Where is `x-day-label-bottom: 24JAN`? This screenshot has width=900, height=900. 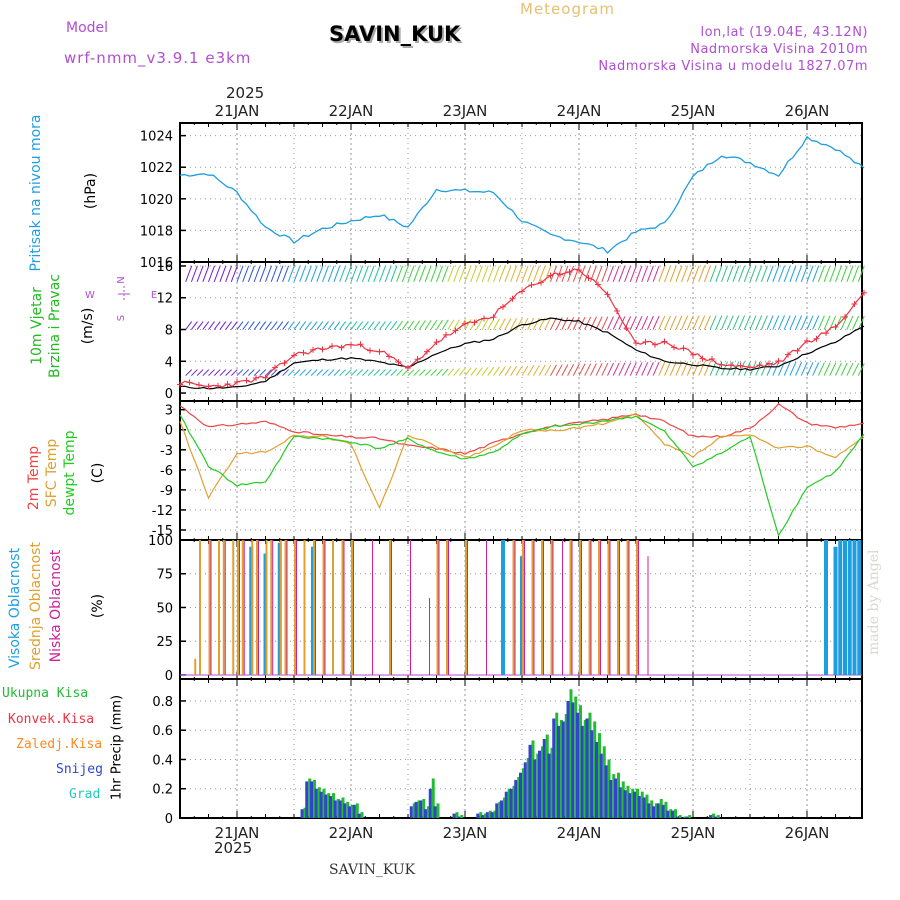
x-day-label-bottom: 24JAN is located at coordinates (579, 833).